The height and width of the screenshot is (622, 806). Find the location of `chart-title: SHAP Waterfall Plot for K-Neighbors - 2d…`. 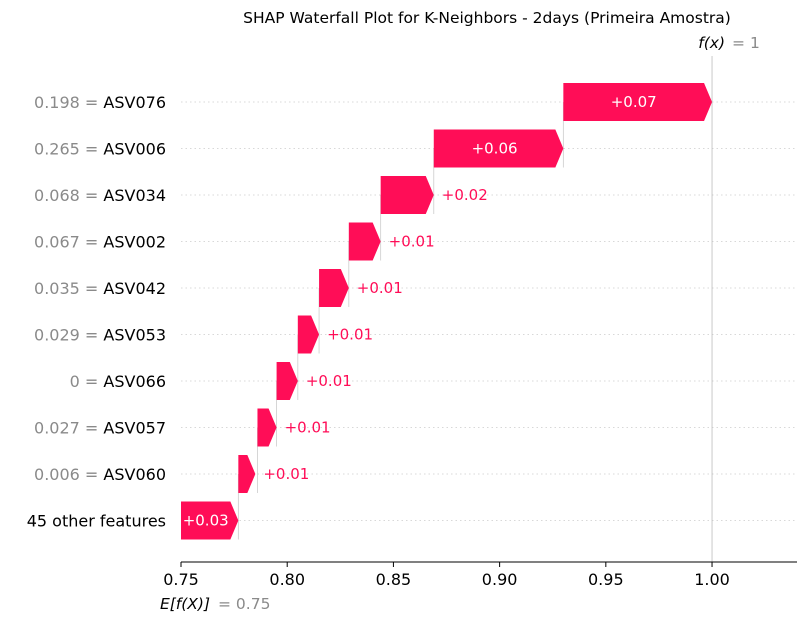

chart-title: SHAP Waterfall Plot for K-Neighbors - 2d… is located at coordinates (487, 18).